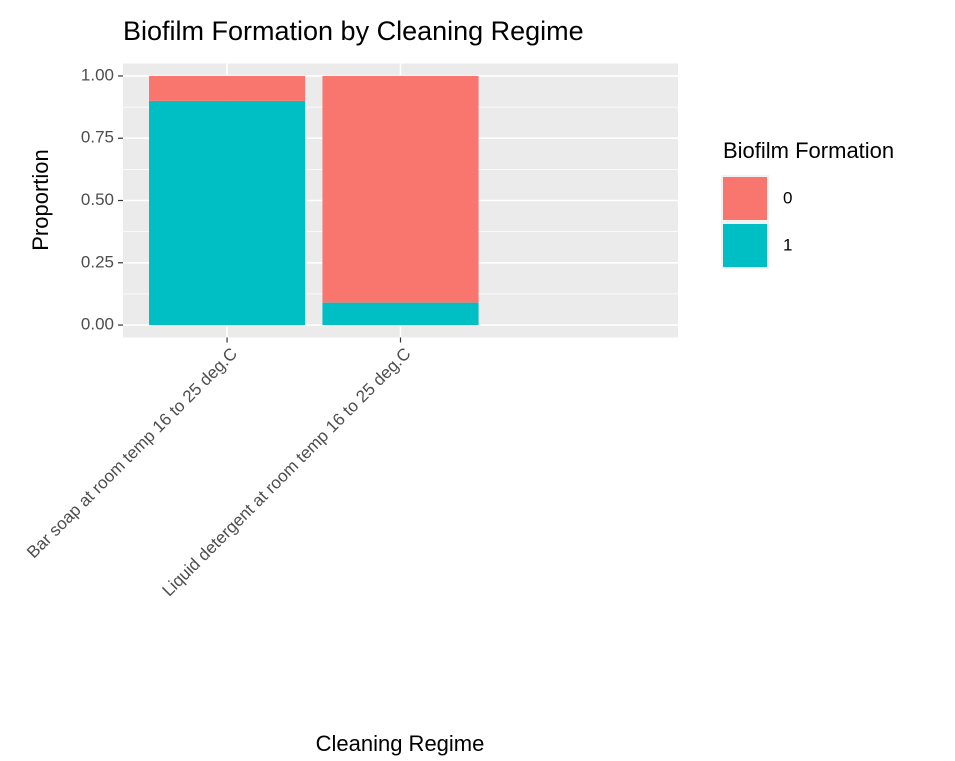 The image size is (955, 761). I want to click on y-tick-label: 0.50, so click(97, 199).